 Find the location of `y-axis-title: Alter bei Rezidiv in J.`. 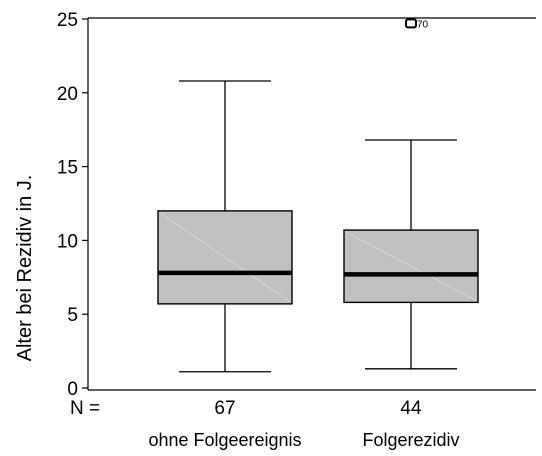

y-axis-title: Alter bei Rezidiv in J. is located at coordinates (25, 268).